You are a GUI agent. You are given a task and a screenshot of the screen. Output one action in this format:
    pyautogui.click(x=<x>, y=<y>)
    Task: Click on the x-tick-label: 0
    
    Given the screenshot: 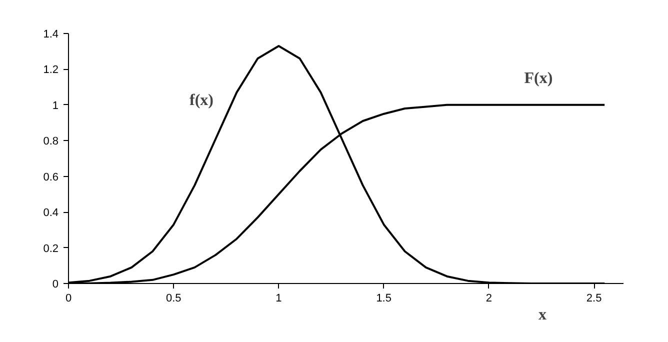 What is the action you would take?
    pyautogui.click(x=68, y=298)
    